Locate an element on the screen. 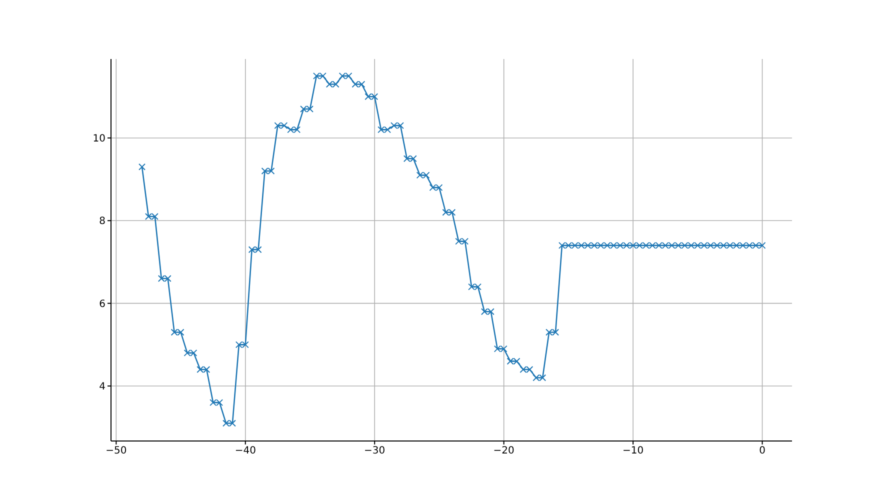 The width and height of the screenshot is (880, 495). x-tick-label: −10 is located at coordinates (633, 451).